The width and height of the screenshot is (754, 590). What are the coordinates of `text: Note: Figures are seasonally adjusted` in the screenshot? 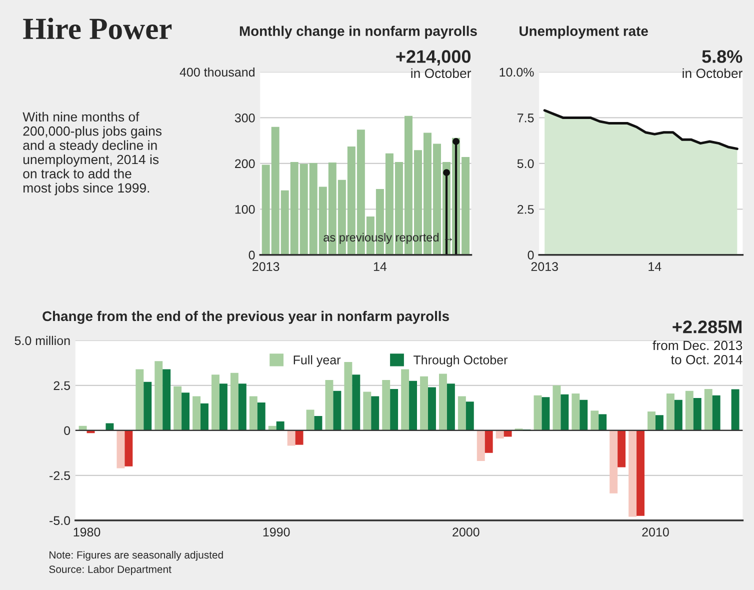 It's located at (136, 555).